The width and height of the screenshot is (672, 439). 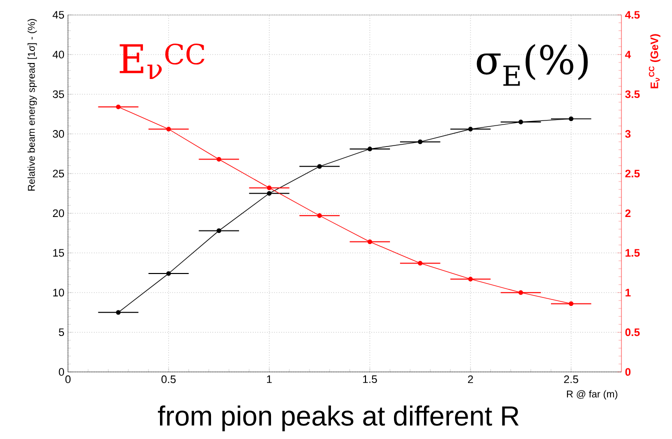 I want to click on x-tick-label: 2.5, so click(x=571, y=379).